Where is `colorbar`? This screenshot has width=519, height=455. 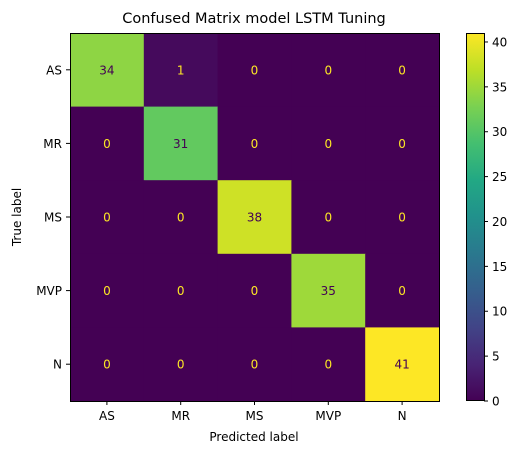
colorbar is located at coordinates (475, 217).